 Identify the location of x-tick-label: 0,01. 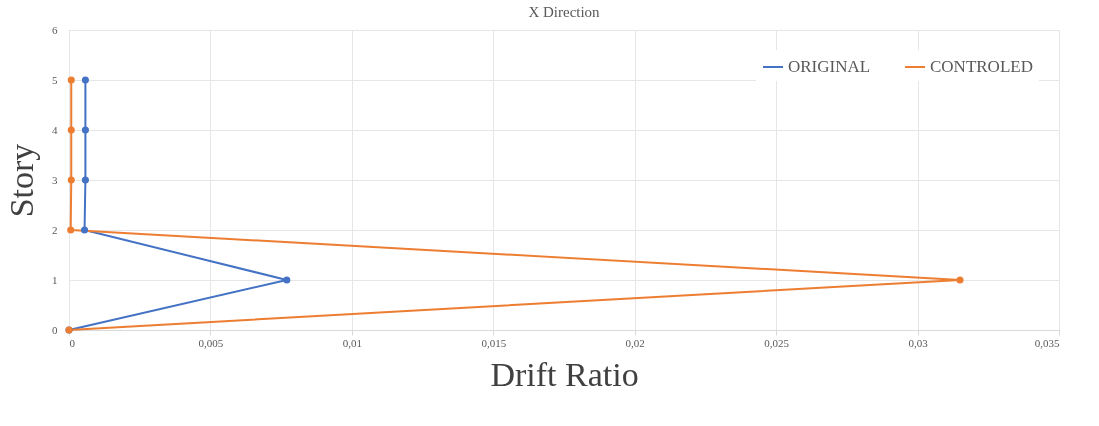
(352, 342).